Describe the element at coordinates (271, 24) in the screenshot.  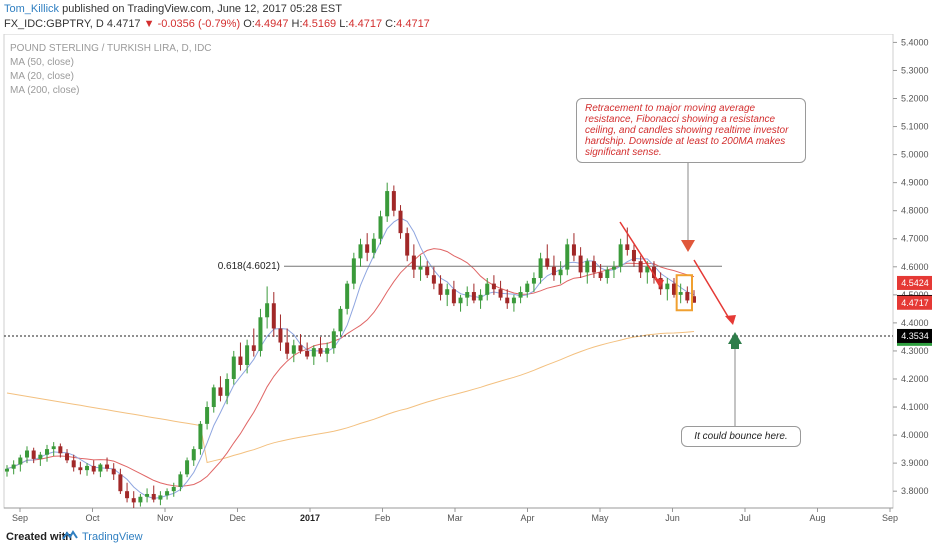
I see `open-value: 4.4947` at that location.